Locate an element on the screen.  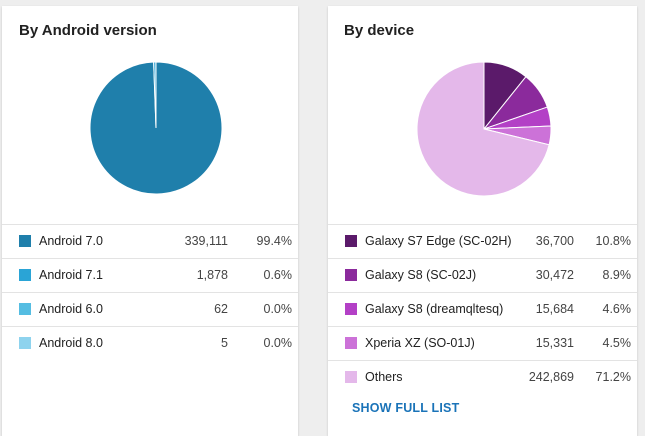
device-pie-chart is located at coordinates (484, 129).